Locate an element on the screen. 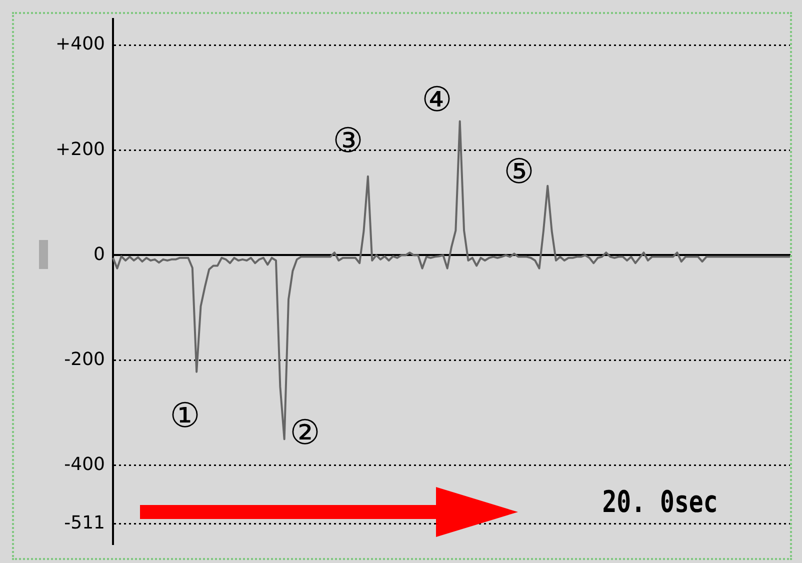  annotation: ④ is located at coordinates (437, 100).